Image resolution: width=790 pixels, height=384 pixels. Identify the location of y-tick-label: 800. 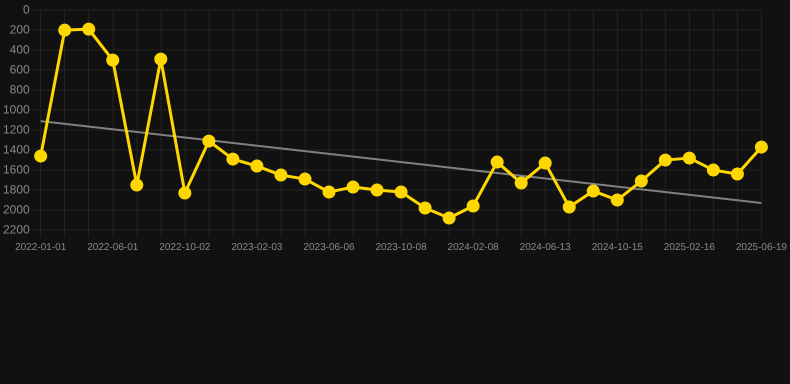
(20, 89).